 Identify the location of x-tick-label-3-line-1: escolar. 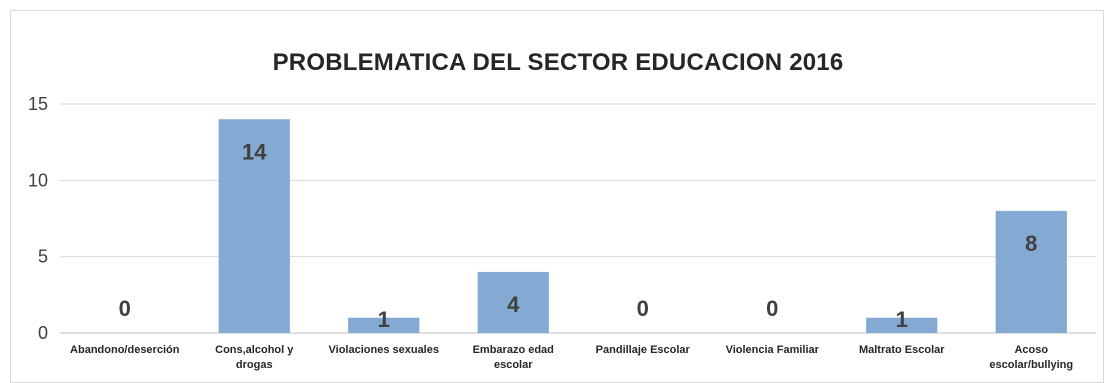
(513, 365).